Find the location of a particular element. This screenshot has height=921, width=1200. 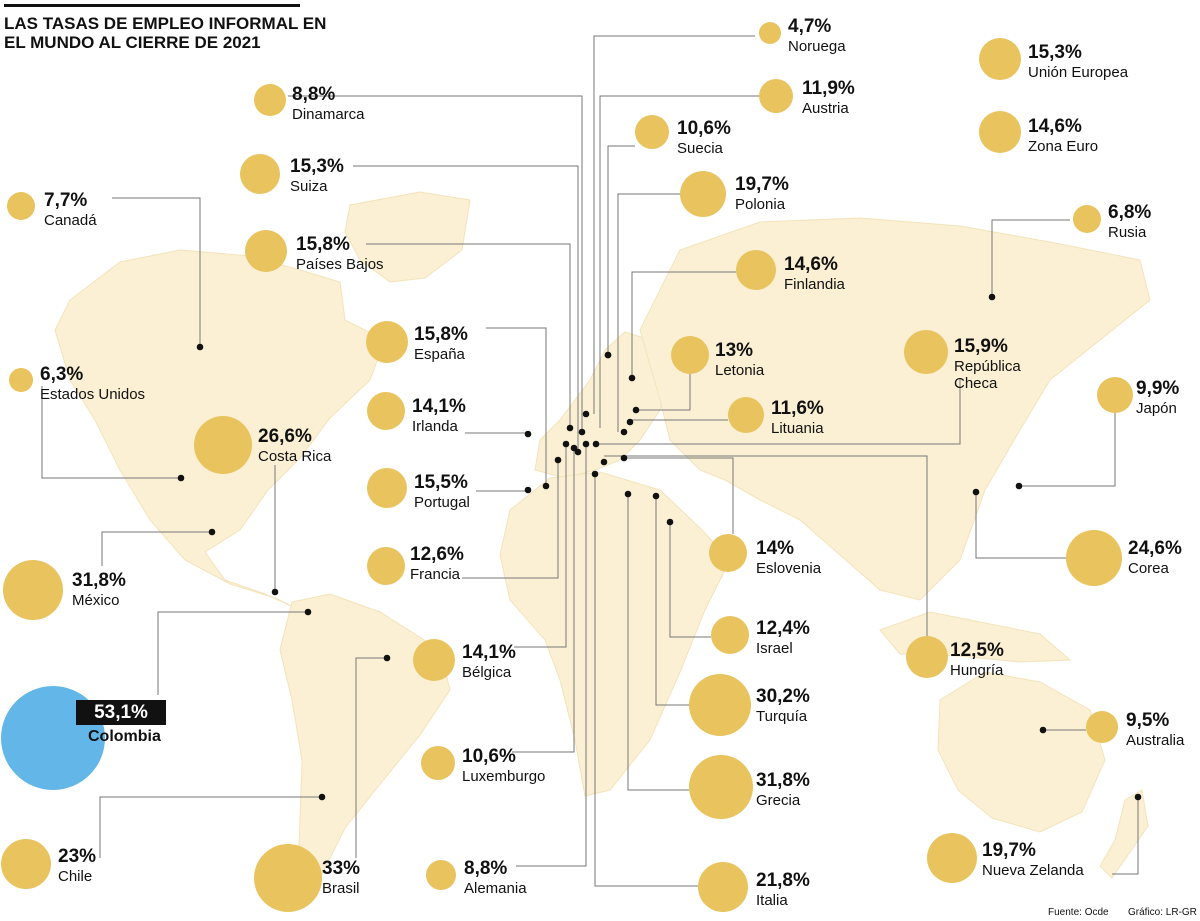

highlight-country-name: Colombia is located at coordinates (124, 736).